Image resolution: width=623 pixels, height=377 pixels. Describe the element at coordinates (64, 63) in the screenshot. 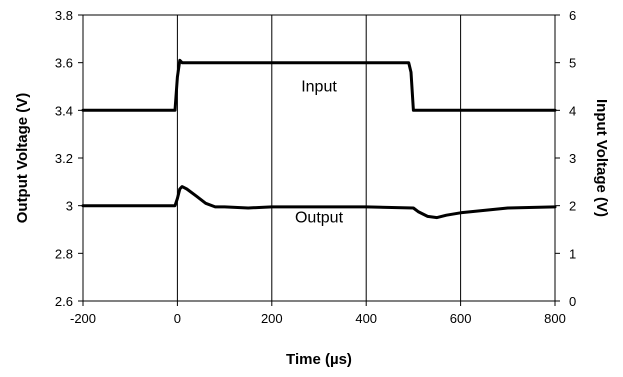

I see `y-tick-label-left: 3.6` at that location.